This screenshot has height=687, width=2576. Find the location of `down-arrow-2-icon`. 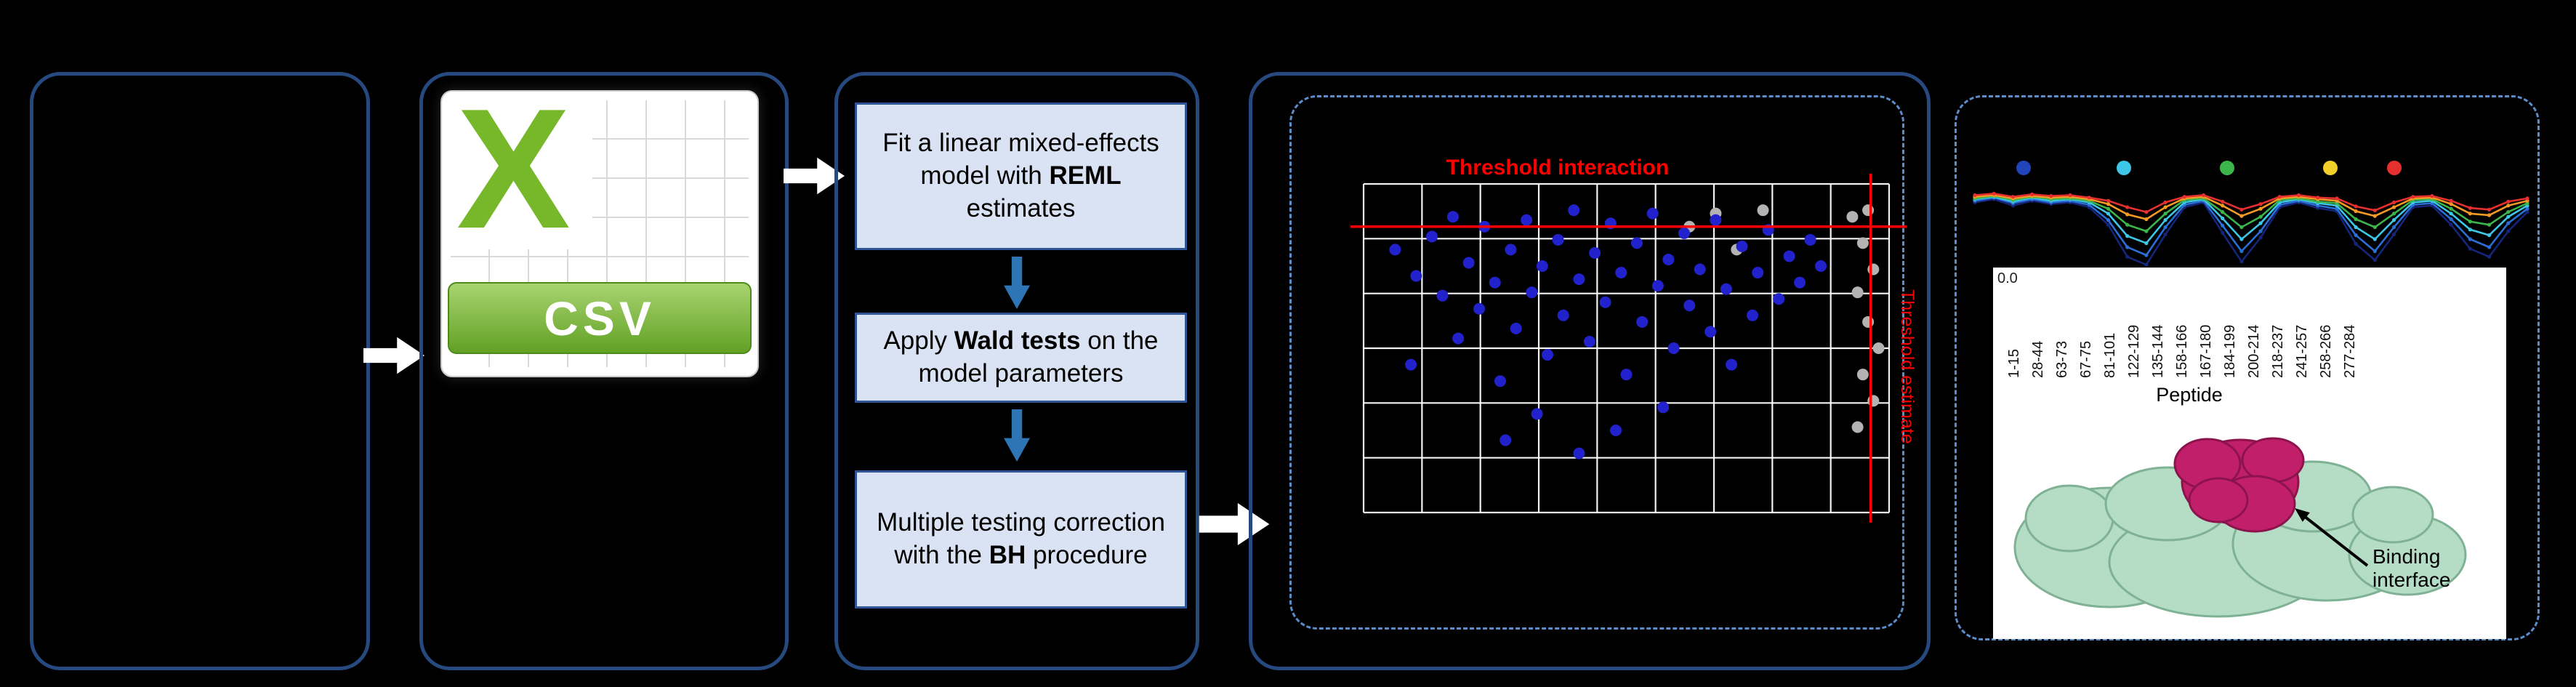

down-arrow-2-icon is located at coordinates (1017, 435).